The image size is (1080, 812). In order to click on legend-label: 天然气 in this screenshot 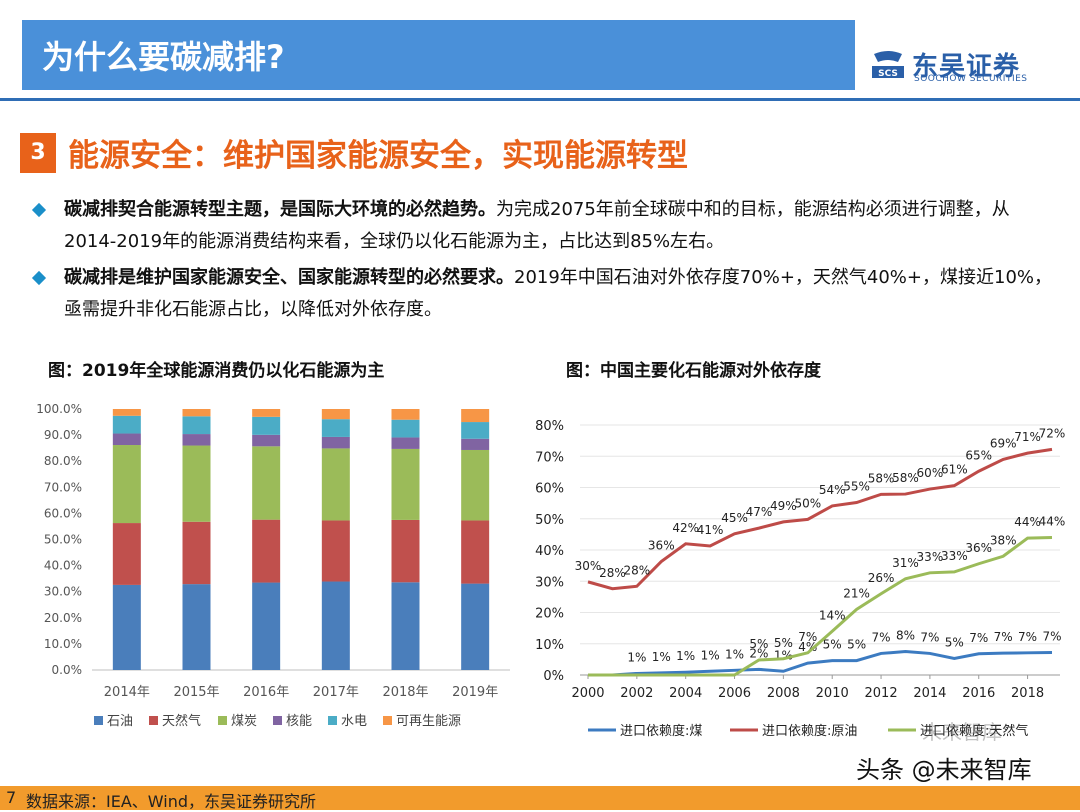, I will do `click(181, 721)`.